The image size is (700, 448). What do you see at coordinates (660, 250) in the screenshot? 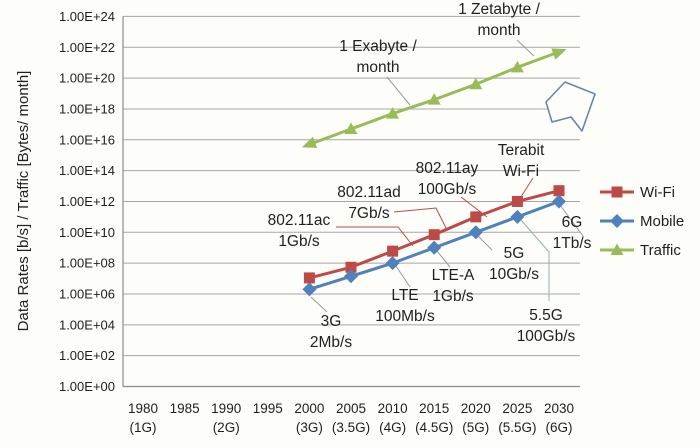
I see `legend-label: Traffic` at bounding box center [660, 250].